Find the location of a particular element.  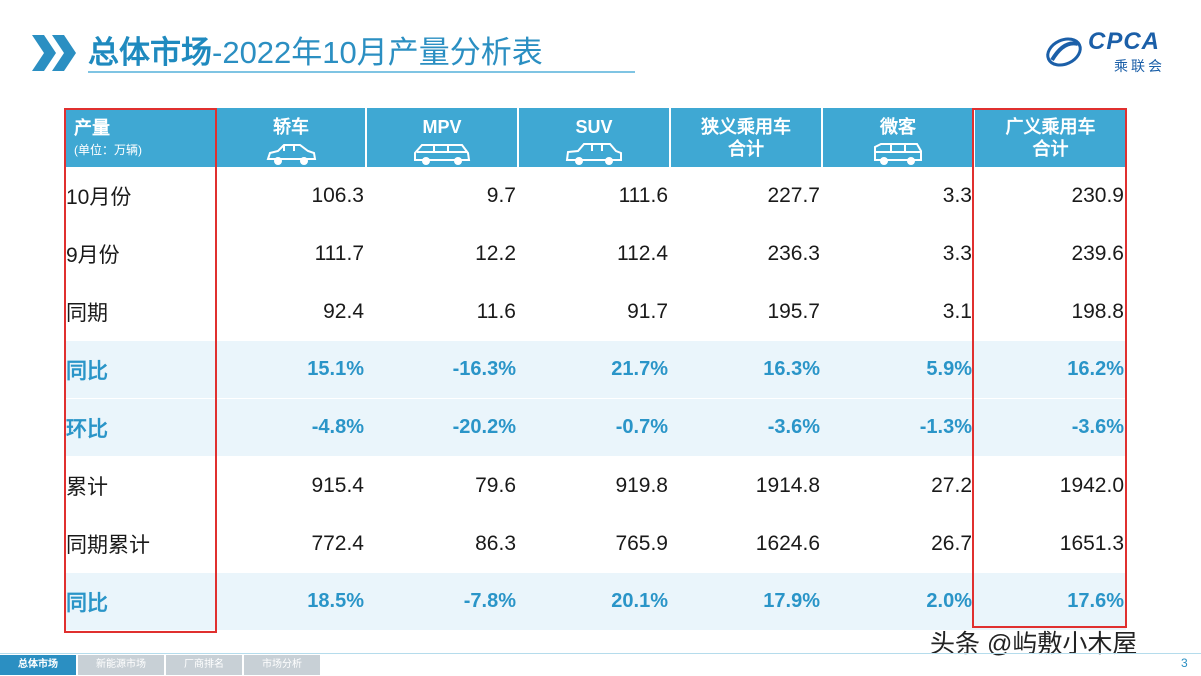

footer-nav: 总体市场 新能源市场 厂商排名 市场分析 is located at coordinates (161, 665).